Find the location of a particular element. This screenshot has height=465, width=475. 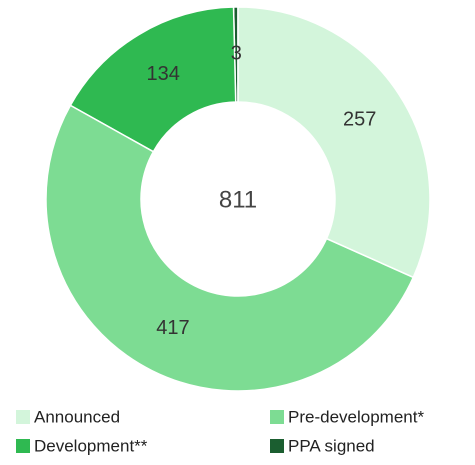

legend-label: Pre-development* is located at coordinates (356, 416).